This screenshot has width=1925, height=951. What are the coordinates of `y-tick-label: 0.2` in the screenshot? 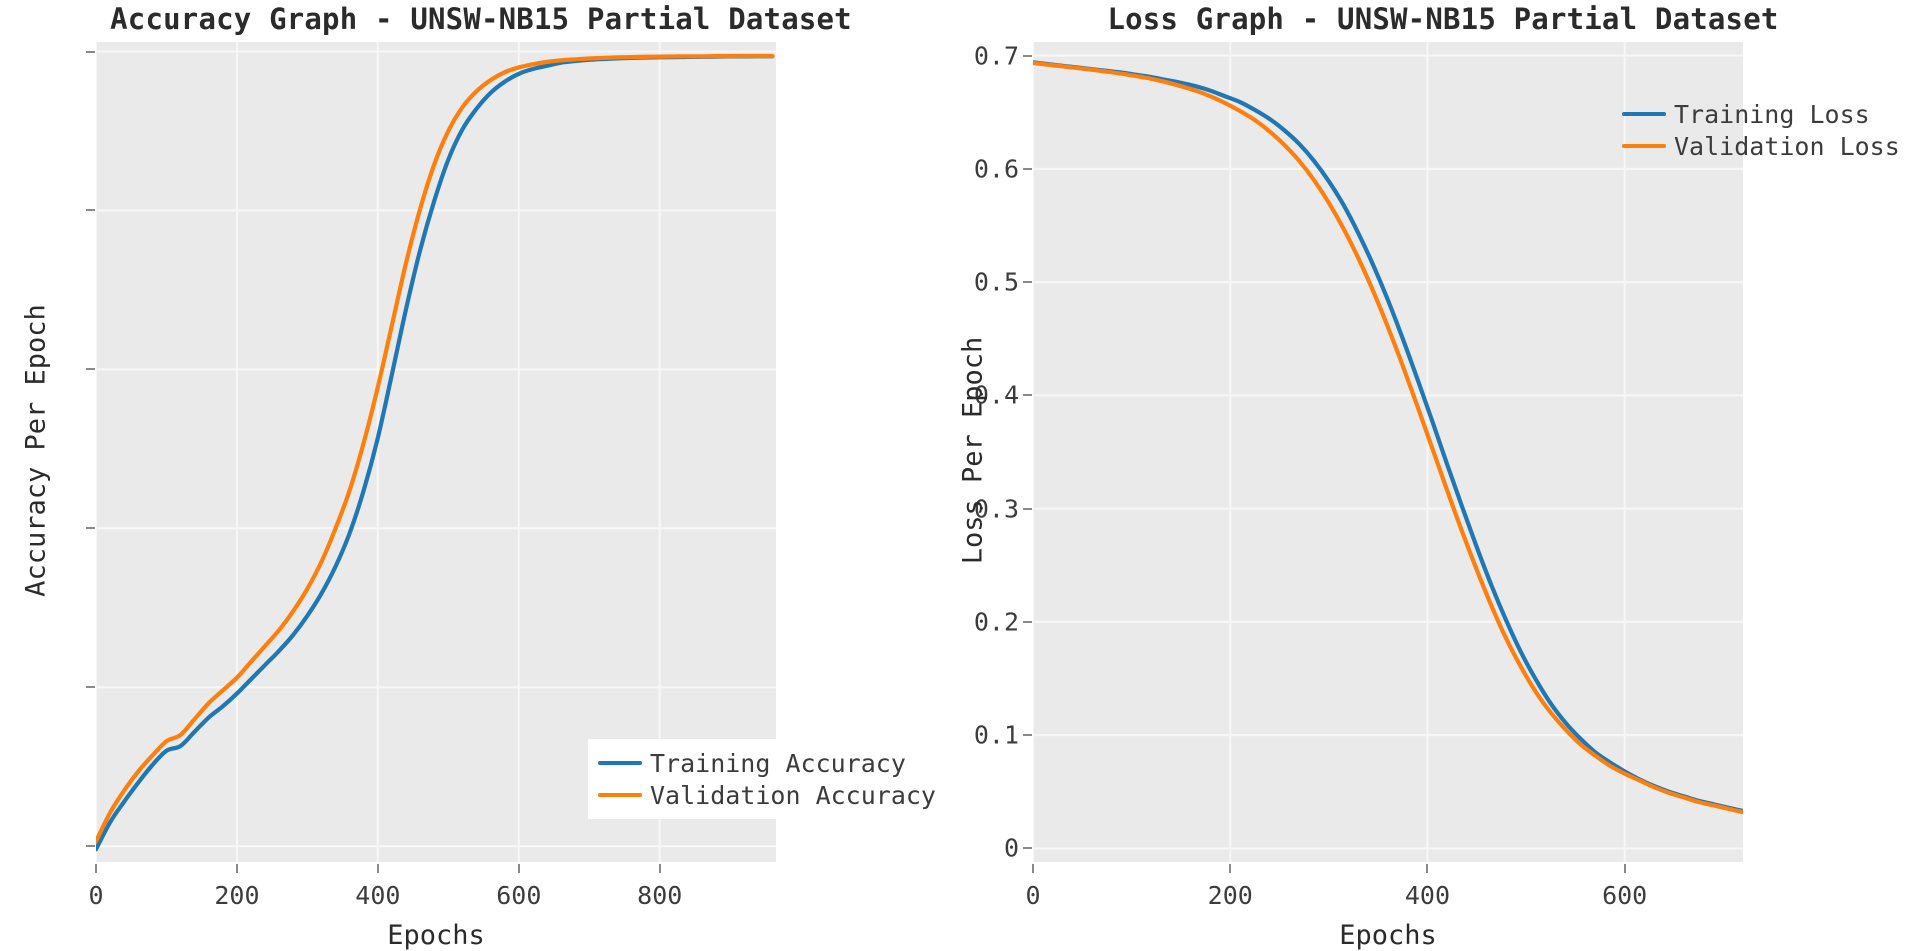 It's located at (996, 622).